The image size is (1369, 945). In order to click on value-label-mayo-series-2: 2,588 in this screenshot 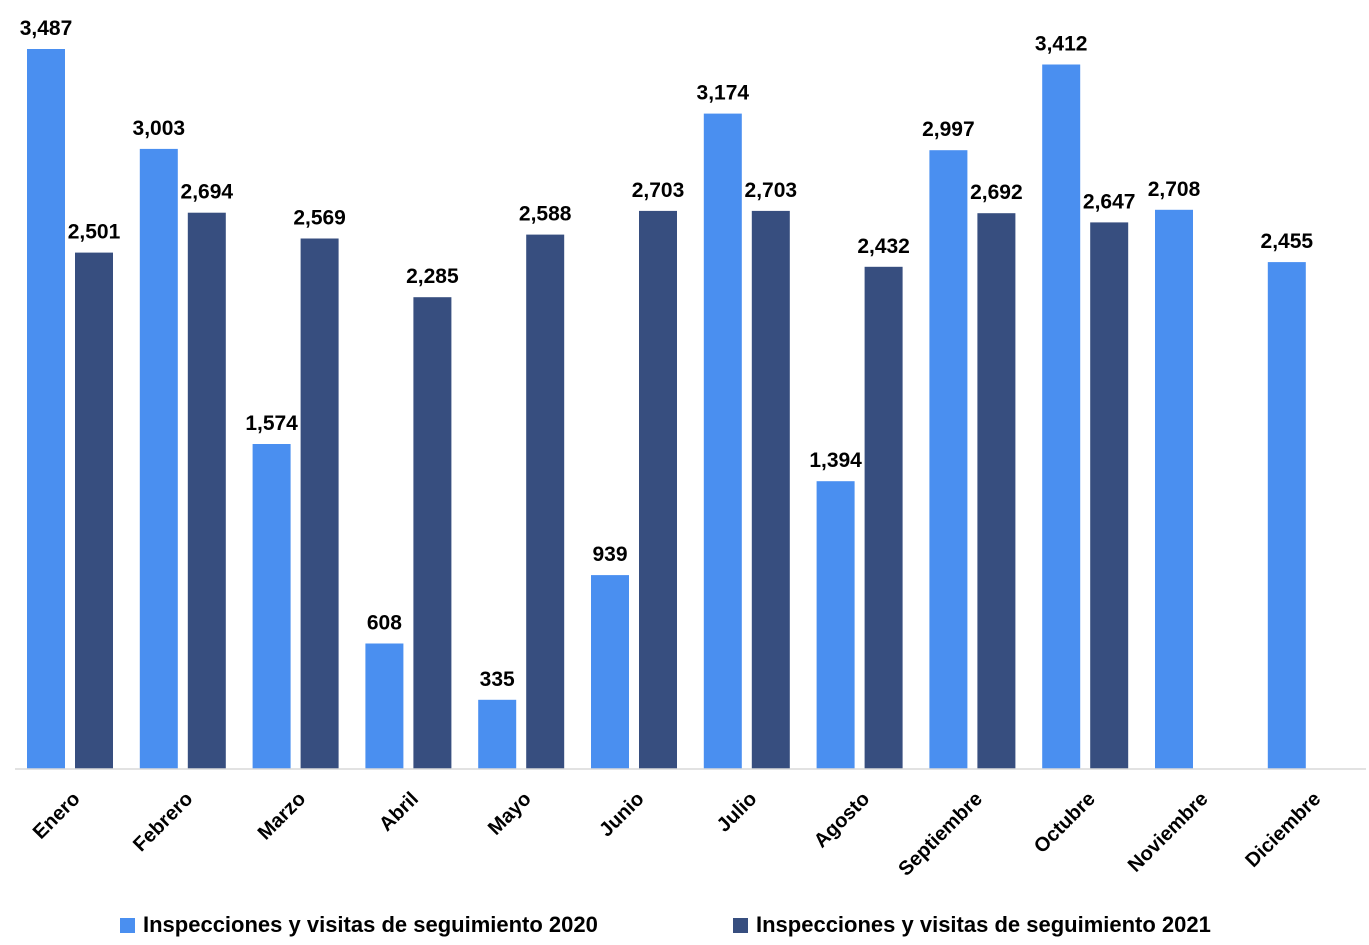, I will do `click(545, 214)`.